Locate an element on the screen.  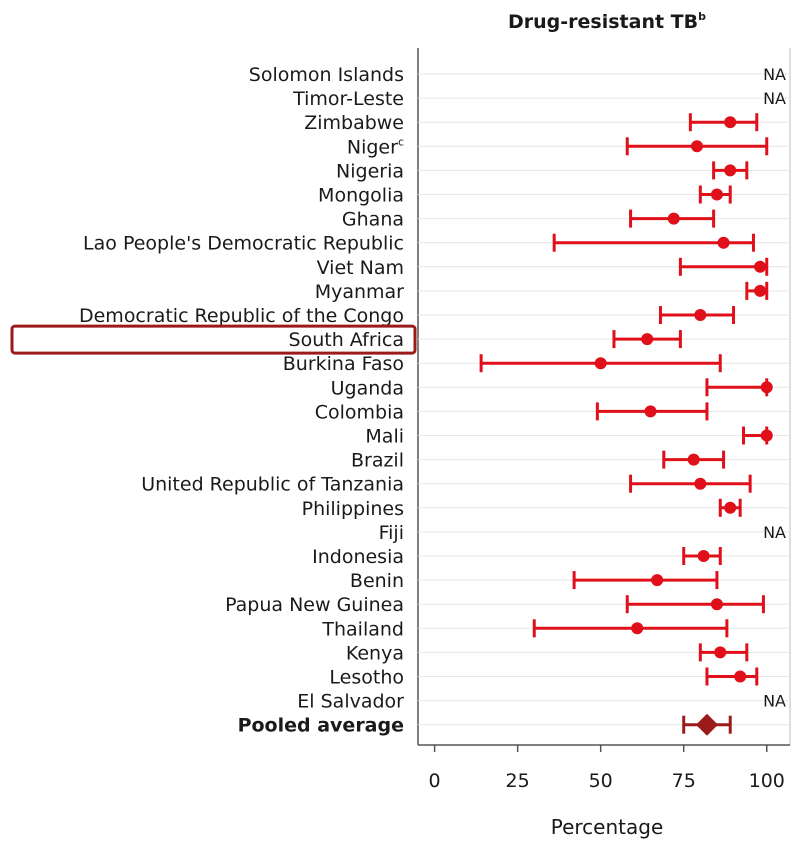
chart-title-text: Drug-resistant TB is located at coordinates (603, 22).